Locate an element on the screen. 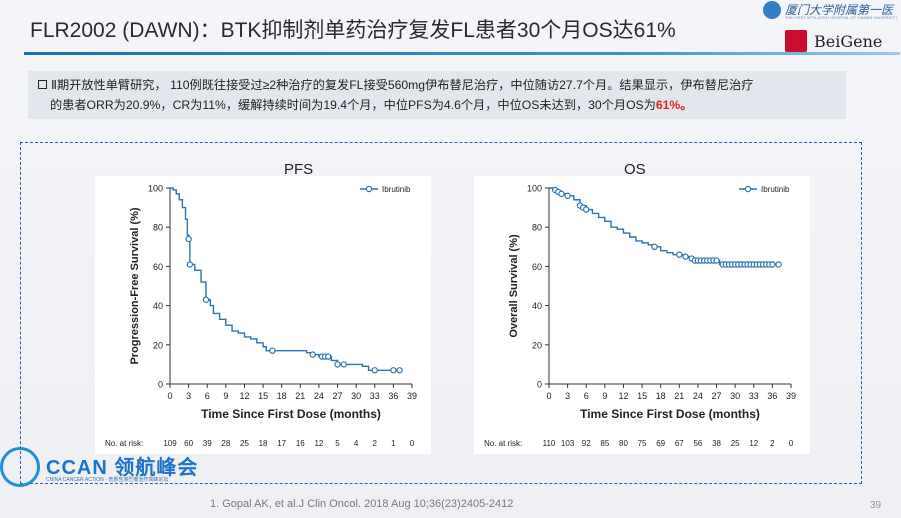 Image resolution: width=901 pixels, height=518 pixels. os-risk-count: 38 is located at coordinates (716, 443).